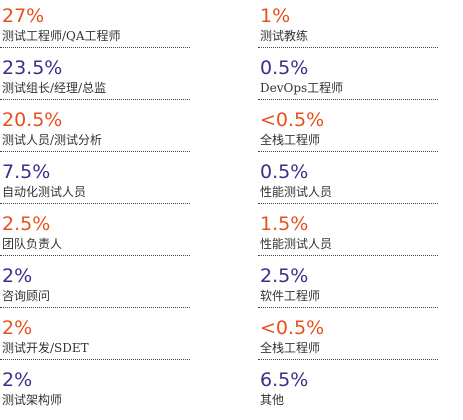 The width and height of the screenshot is (463, 420). Describe the element at coordinates (348, 181) in the screenshot. I see `stat-item: 0.5% 性能测试人员` at that location.